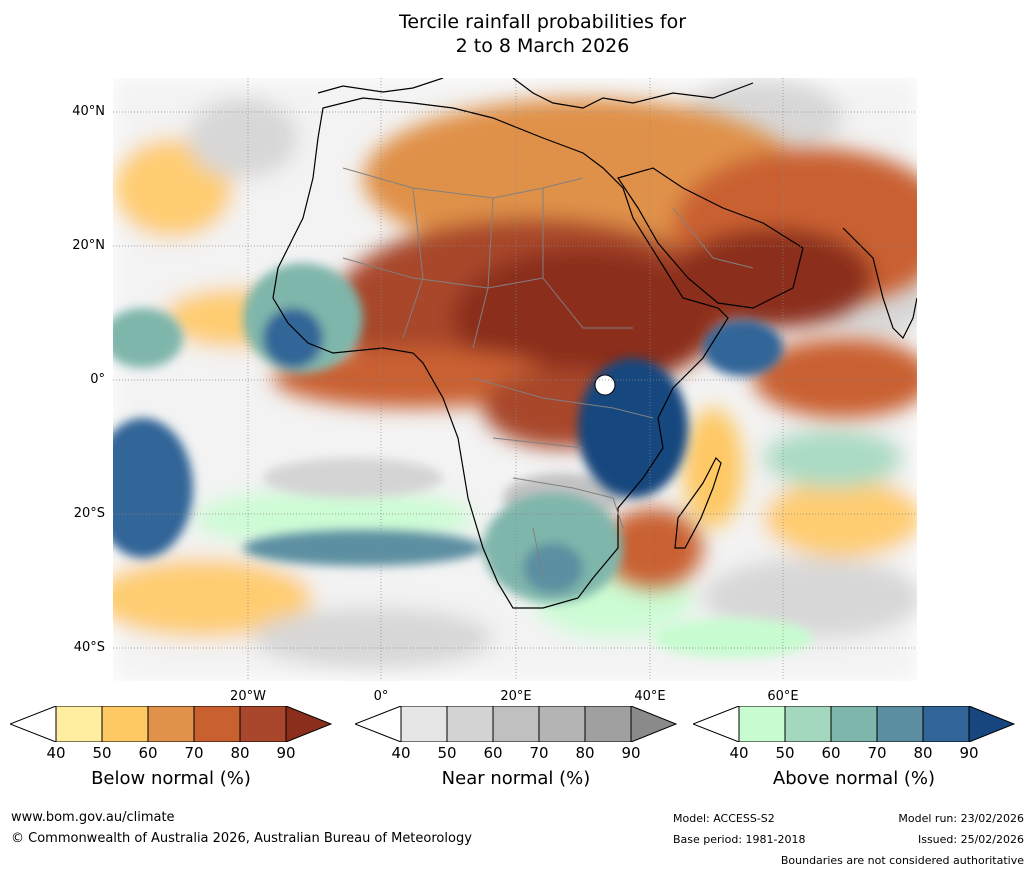 Image resolution: width=1035 pixels, height=873 pixels. I want to click on legend-title-near-normal: Near normal (%), so click(516, 778).